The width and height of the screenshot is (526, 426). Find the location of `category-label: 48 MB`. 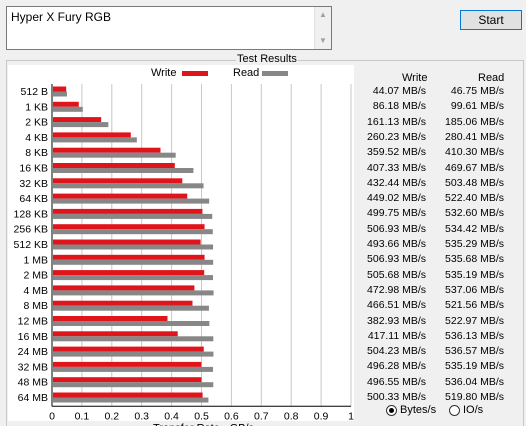

category-label: 48 MB is located at coordinates (33, 383).